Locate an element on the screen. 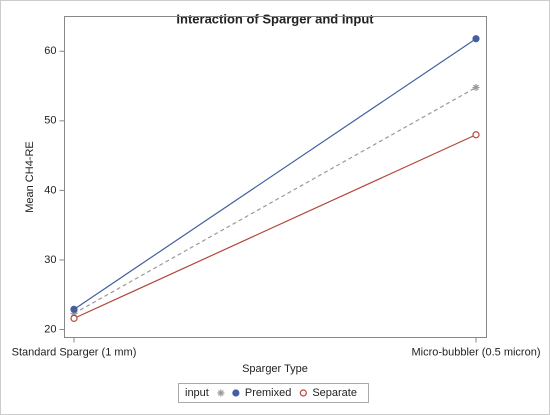  x-tick-label: Micro-bubbler (0.5 micron) is located at coordinates (476, 352).